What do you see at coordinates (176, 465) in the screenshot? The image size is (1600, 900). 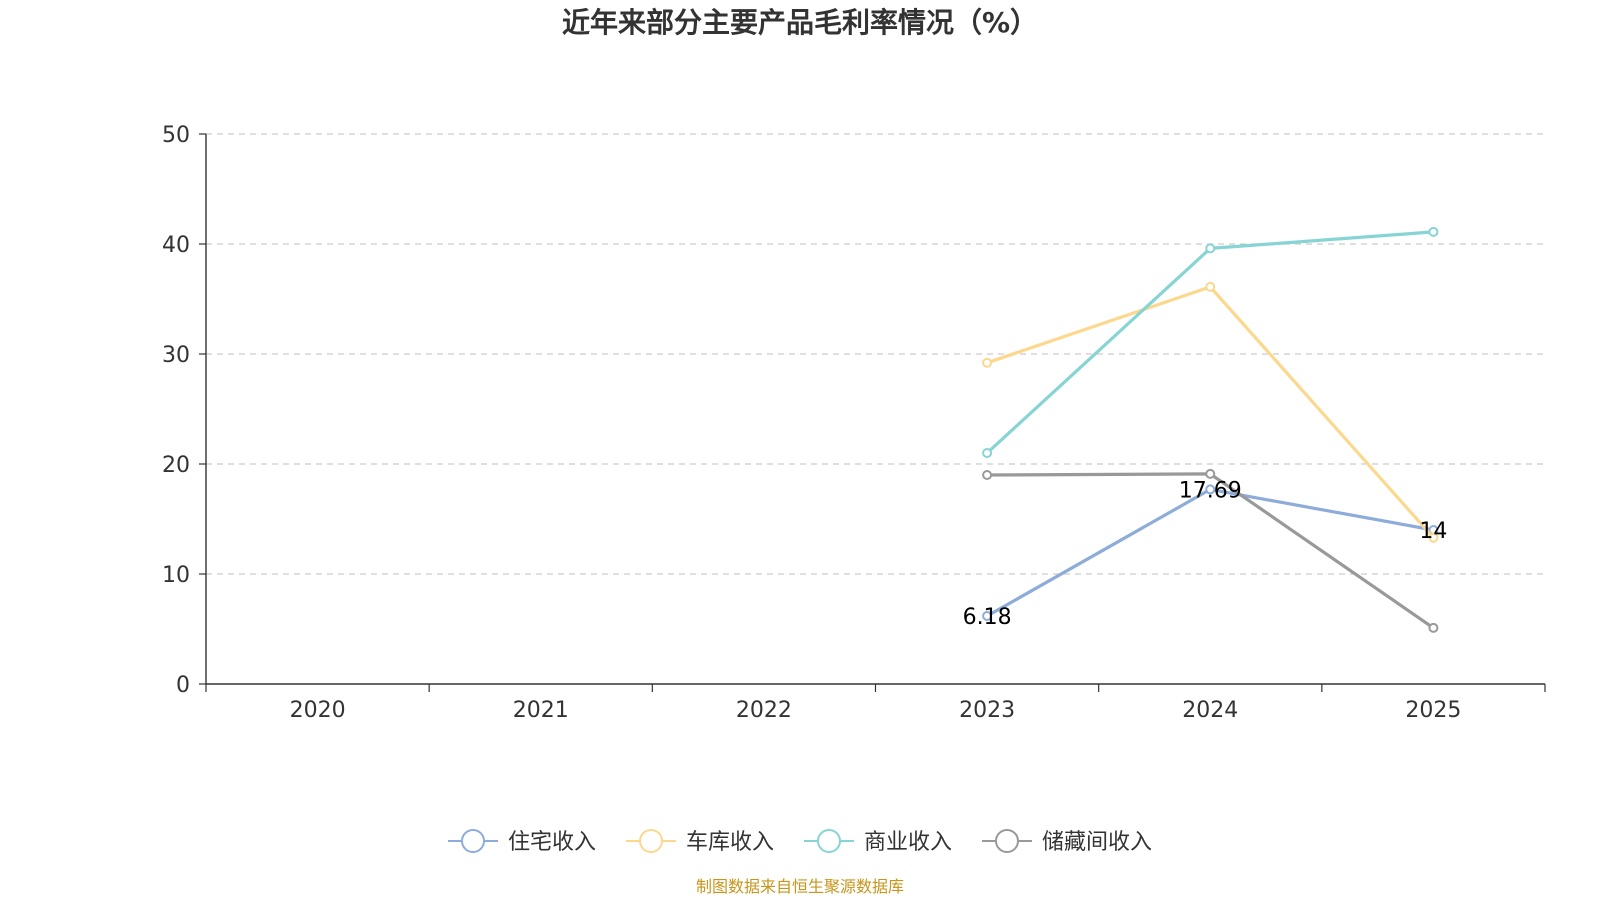 I see `y-tick-label: 20` at bounding box center [176, 465].